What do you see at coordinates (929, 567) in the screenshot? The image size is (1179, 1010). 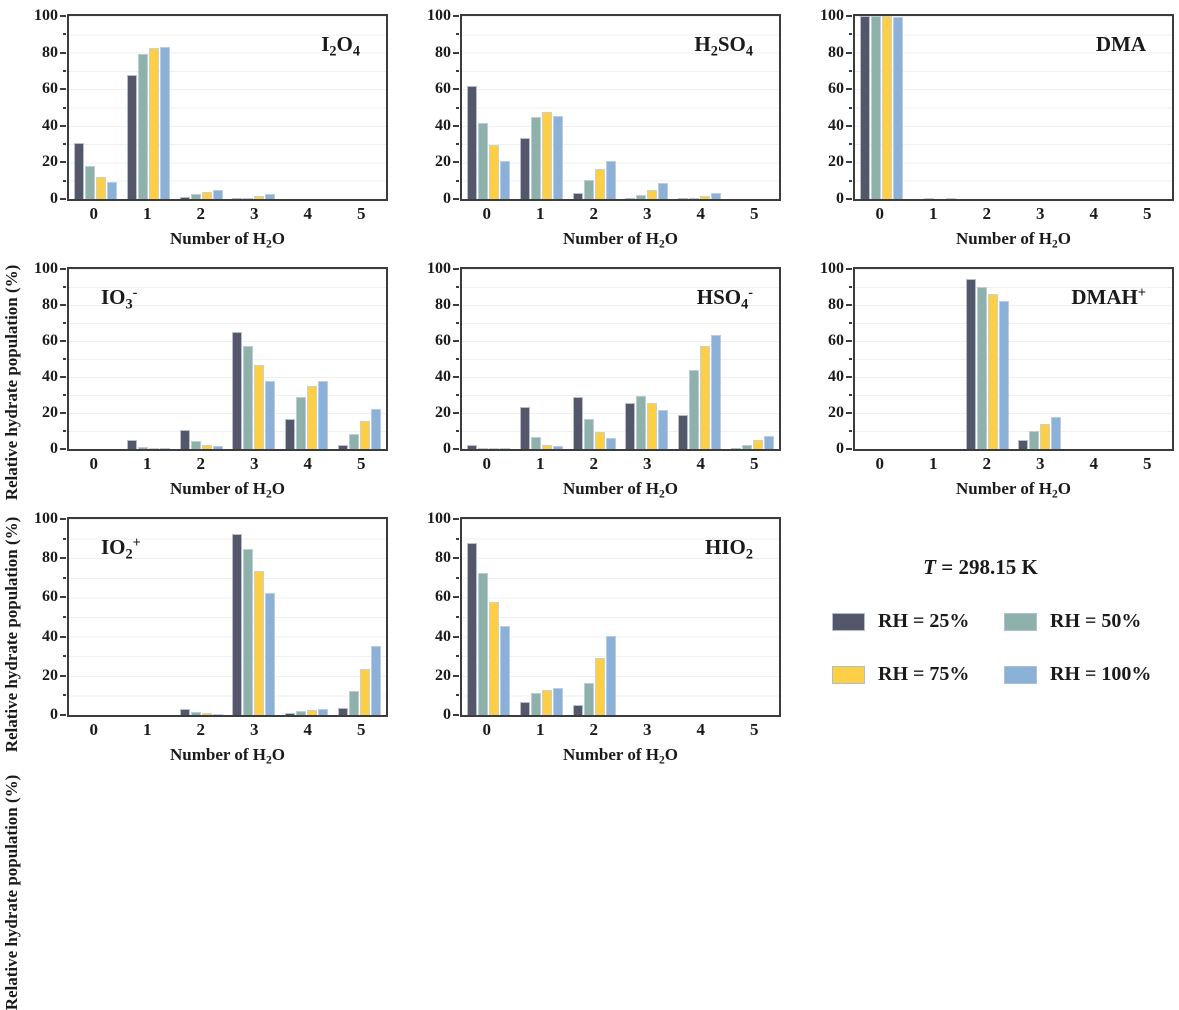 I see `temperature-symbol: T` at bounding box center [929, 567].